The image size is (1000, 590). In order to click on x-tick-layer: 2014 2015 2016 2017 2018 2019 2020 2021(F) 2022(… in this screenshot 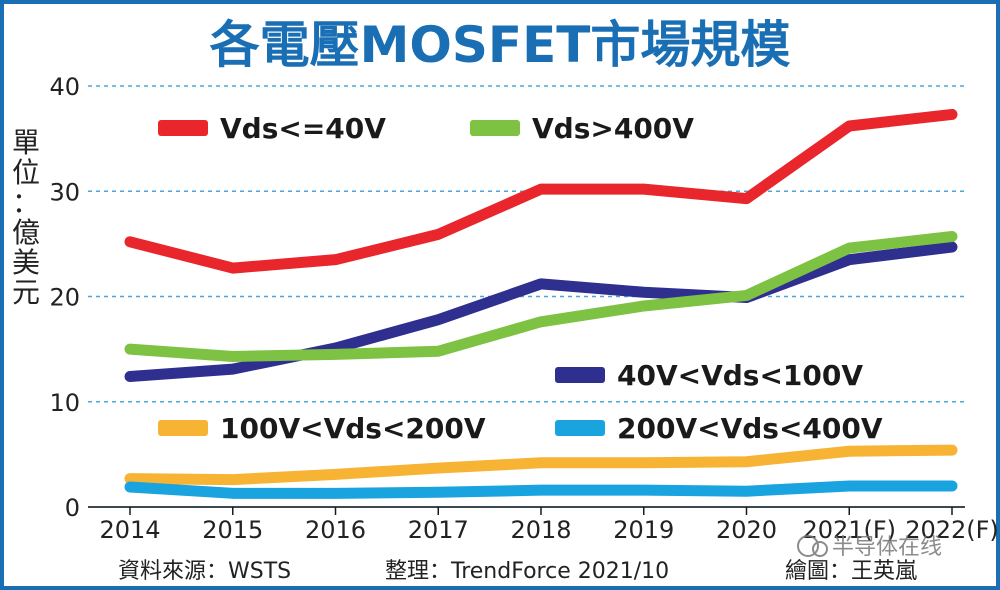, I will do `click(549, 525)`.